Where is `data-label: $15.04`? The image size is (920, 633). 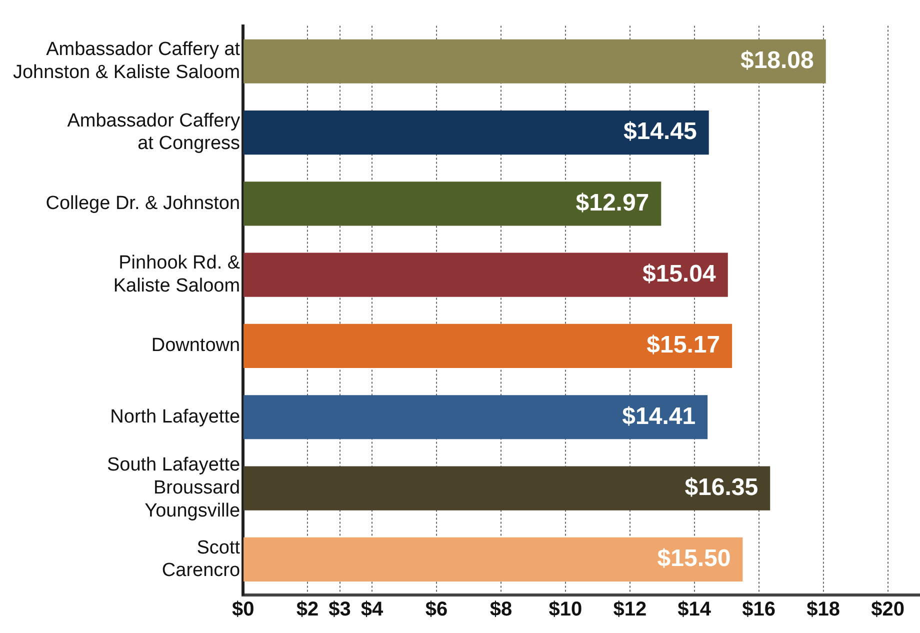 data-label: $15.04 is located at coordinates (679, 274).